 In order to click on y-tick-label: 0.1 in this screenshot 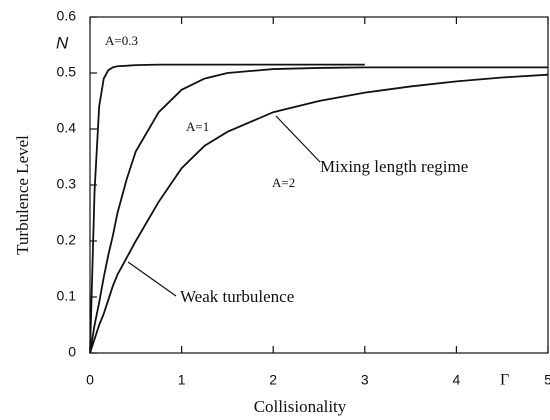, I will do `click(67, 296)`.